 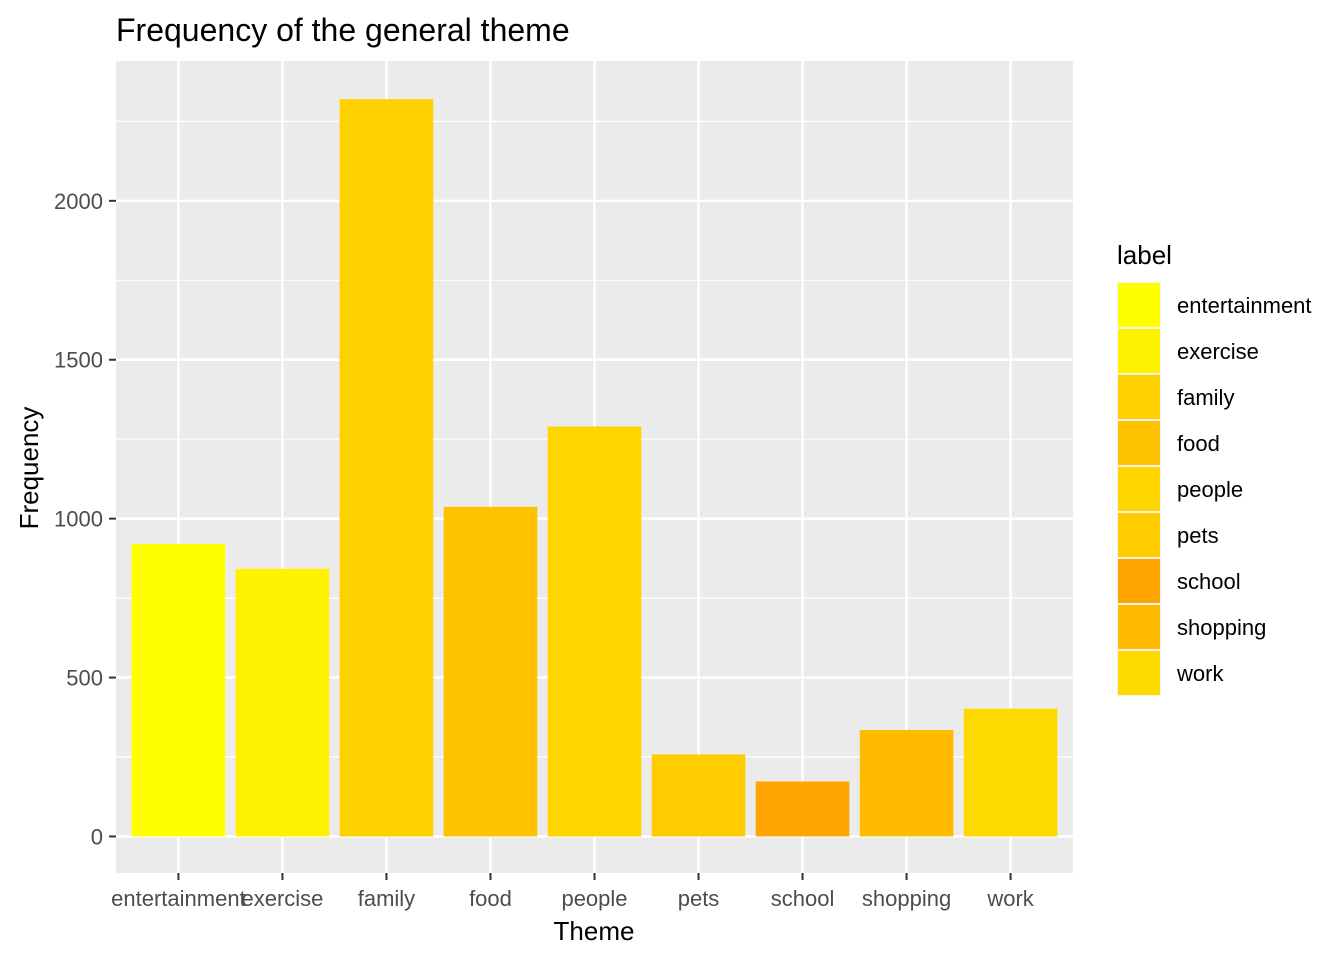 I want to click on legend-label-entertainment: entertainment, so click(x=1244, y=305).